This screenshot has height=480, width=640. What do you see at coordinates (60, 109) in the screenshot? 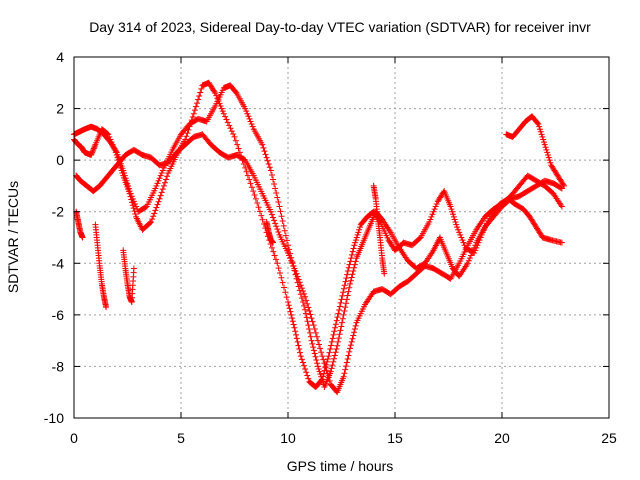
I see `y-tick-label: 2` at bounding box center [60, 109].